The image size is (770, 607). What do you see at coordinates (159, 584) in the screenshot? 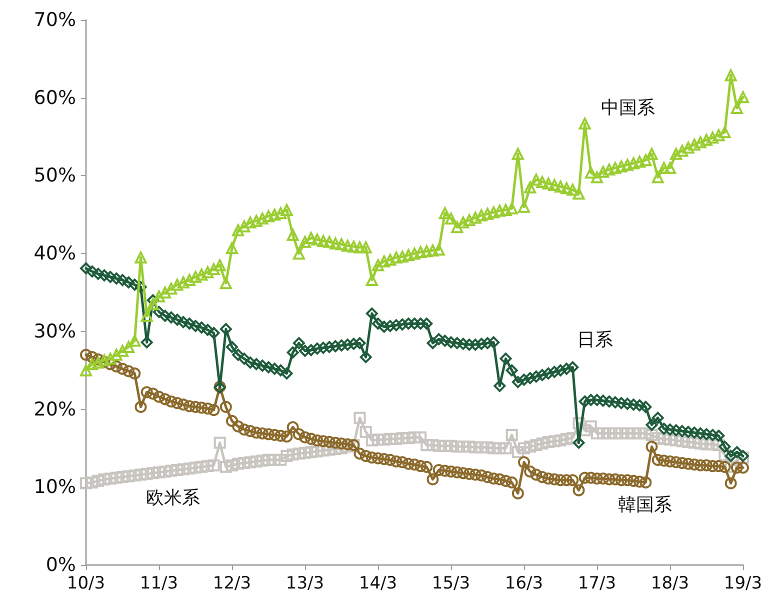
I see `x-tick-label: 11/3` at bounding box center [159, 584].